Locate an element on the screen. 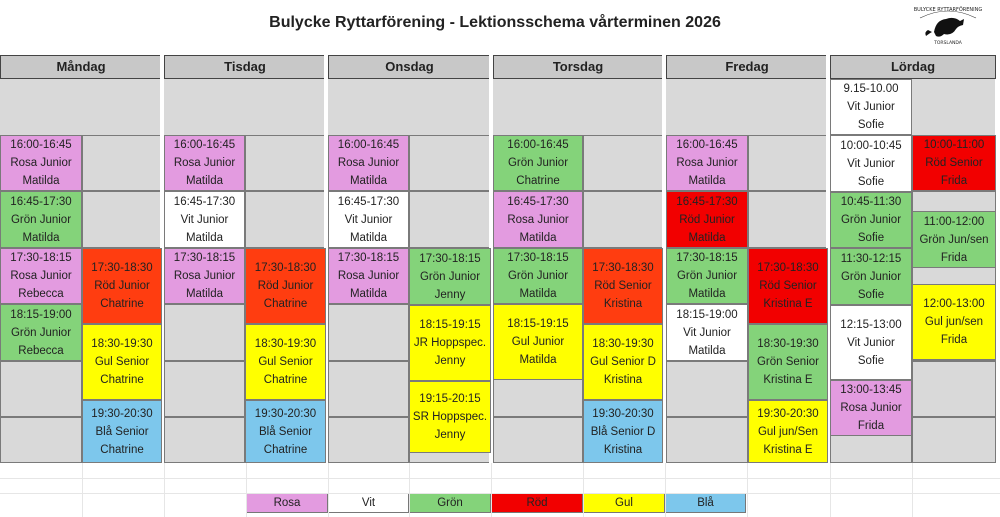  lesson-cell: 9.15-10.00 Vit Junior Sofie is located at coordinates (871, 107).